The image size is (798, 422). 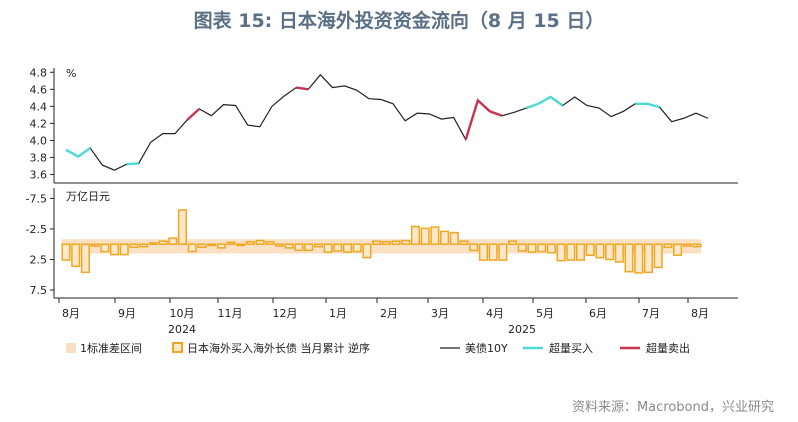 What do you see at coordinates (39, 123) in the screenshot?
I see `upper-y-tick-label: 4.2` at bounding box center [39, 123].